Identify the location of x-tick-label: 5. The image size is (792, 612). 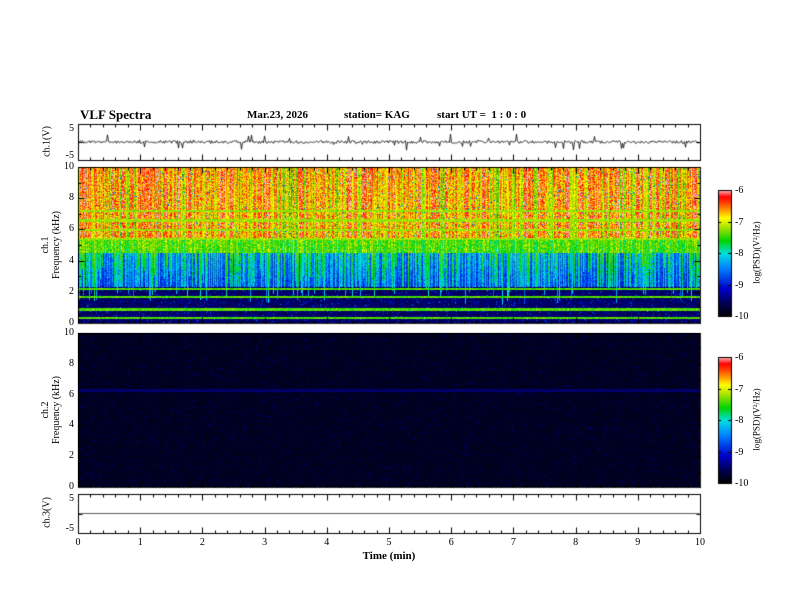
(389, 542).